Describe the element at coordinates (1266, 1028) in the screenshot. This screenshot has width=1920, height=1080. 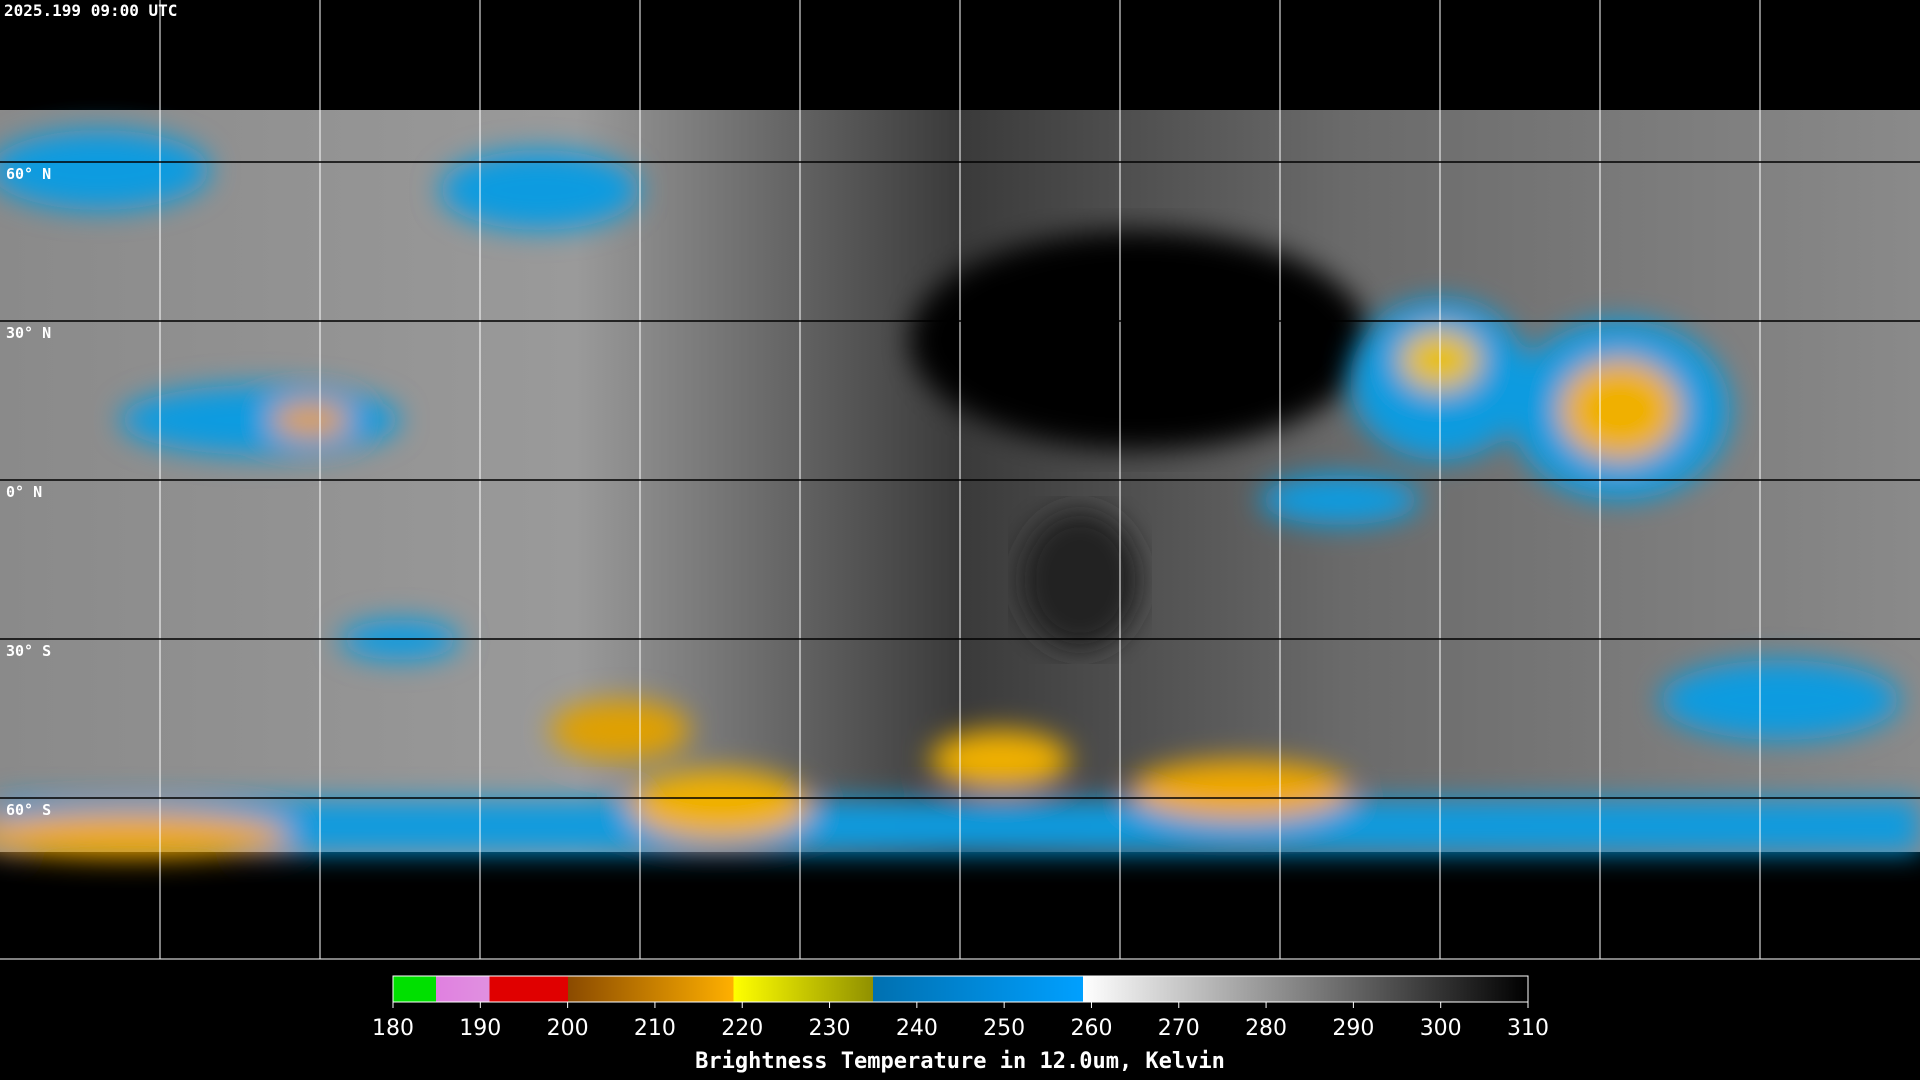
I see `colorbar-tick-label: 280` at that location.